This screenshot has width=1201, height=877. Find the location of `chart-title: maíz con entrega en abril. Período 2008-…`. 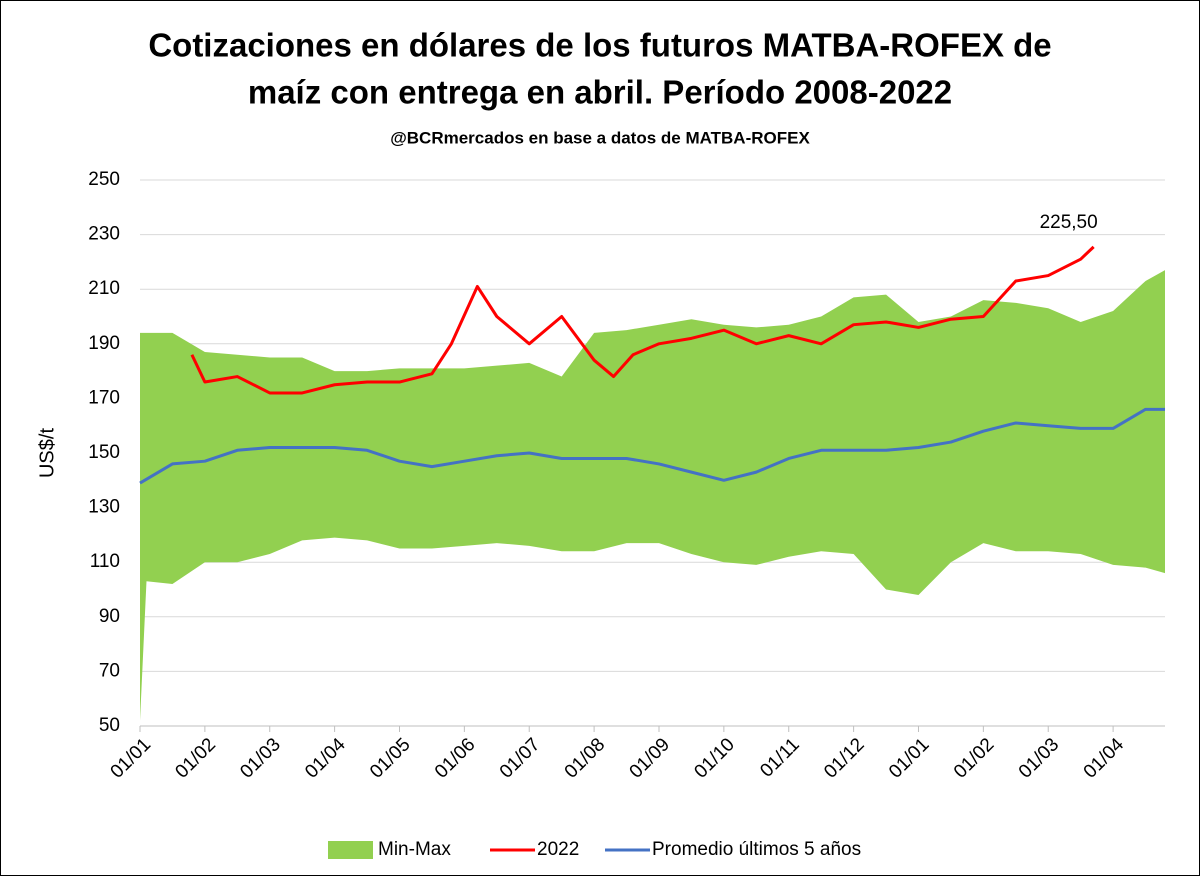

chart-title: maíz con entrega en abril. Período 2008-… is located at coordinates (600, 92).